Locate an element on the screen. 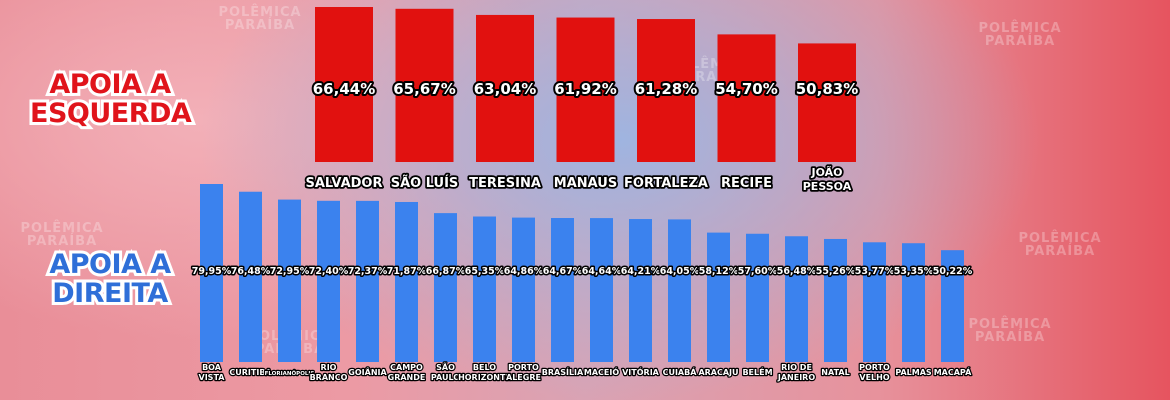 The image size is (1170, 400). right-category-label: SÃO is located at coordinates (445, 367).